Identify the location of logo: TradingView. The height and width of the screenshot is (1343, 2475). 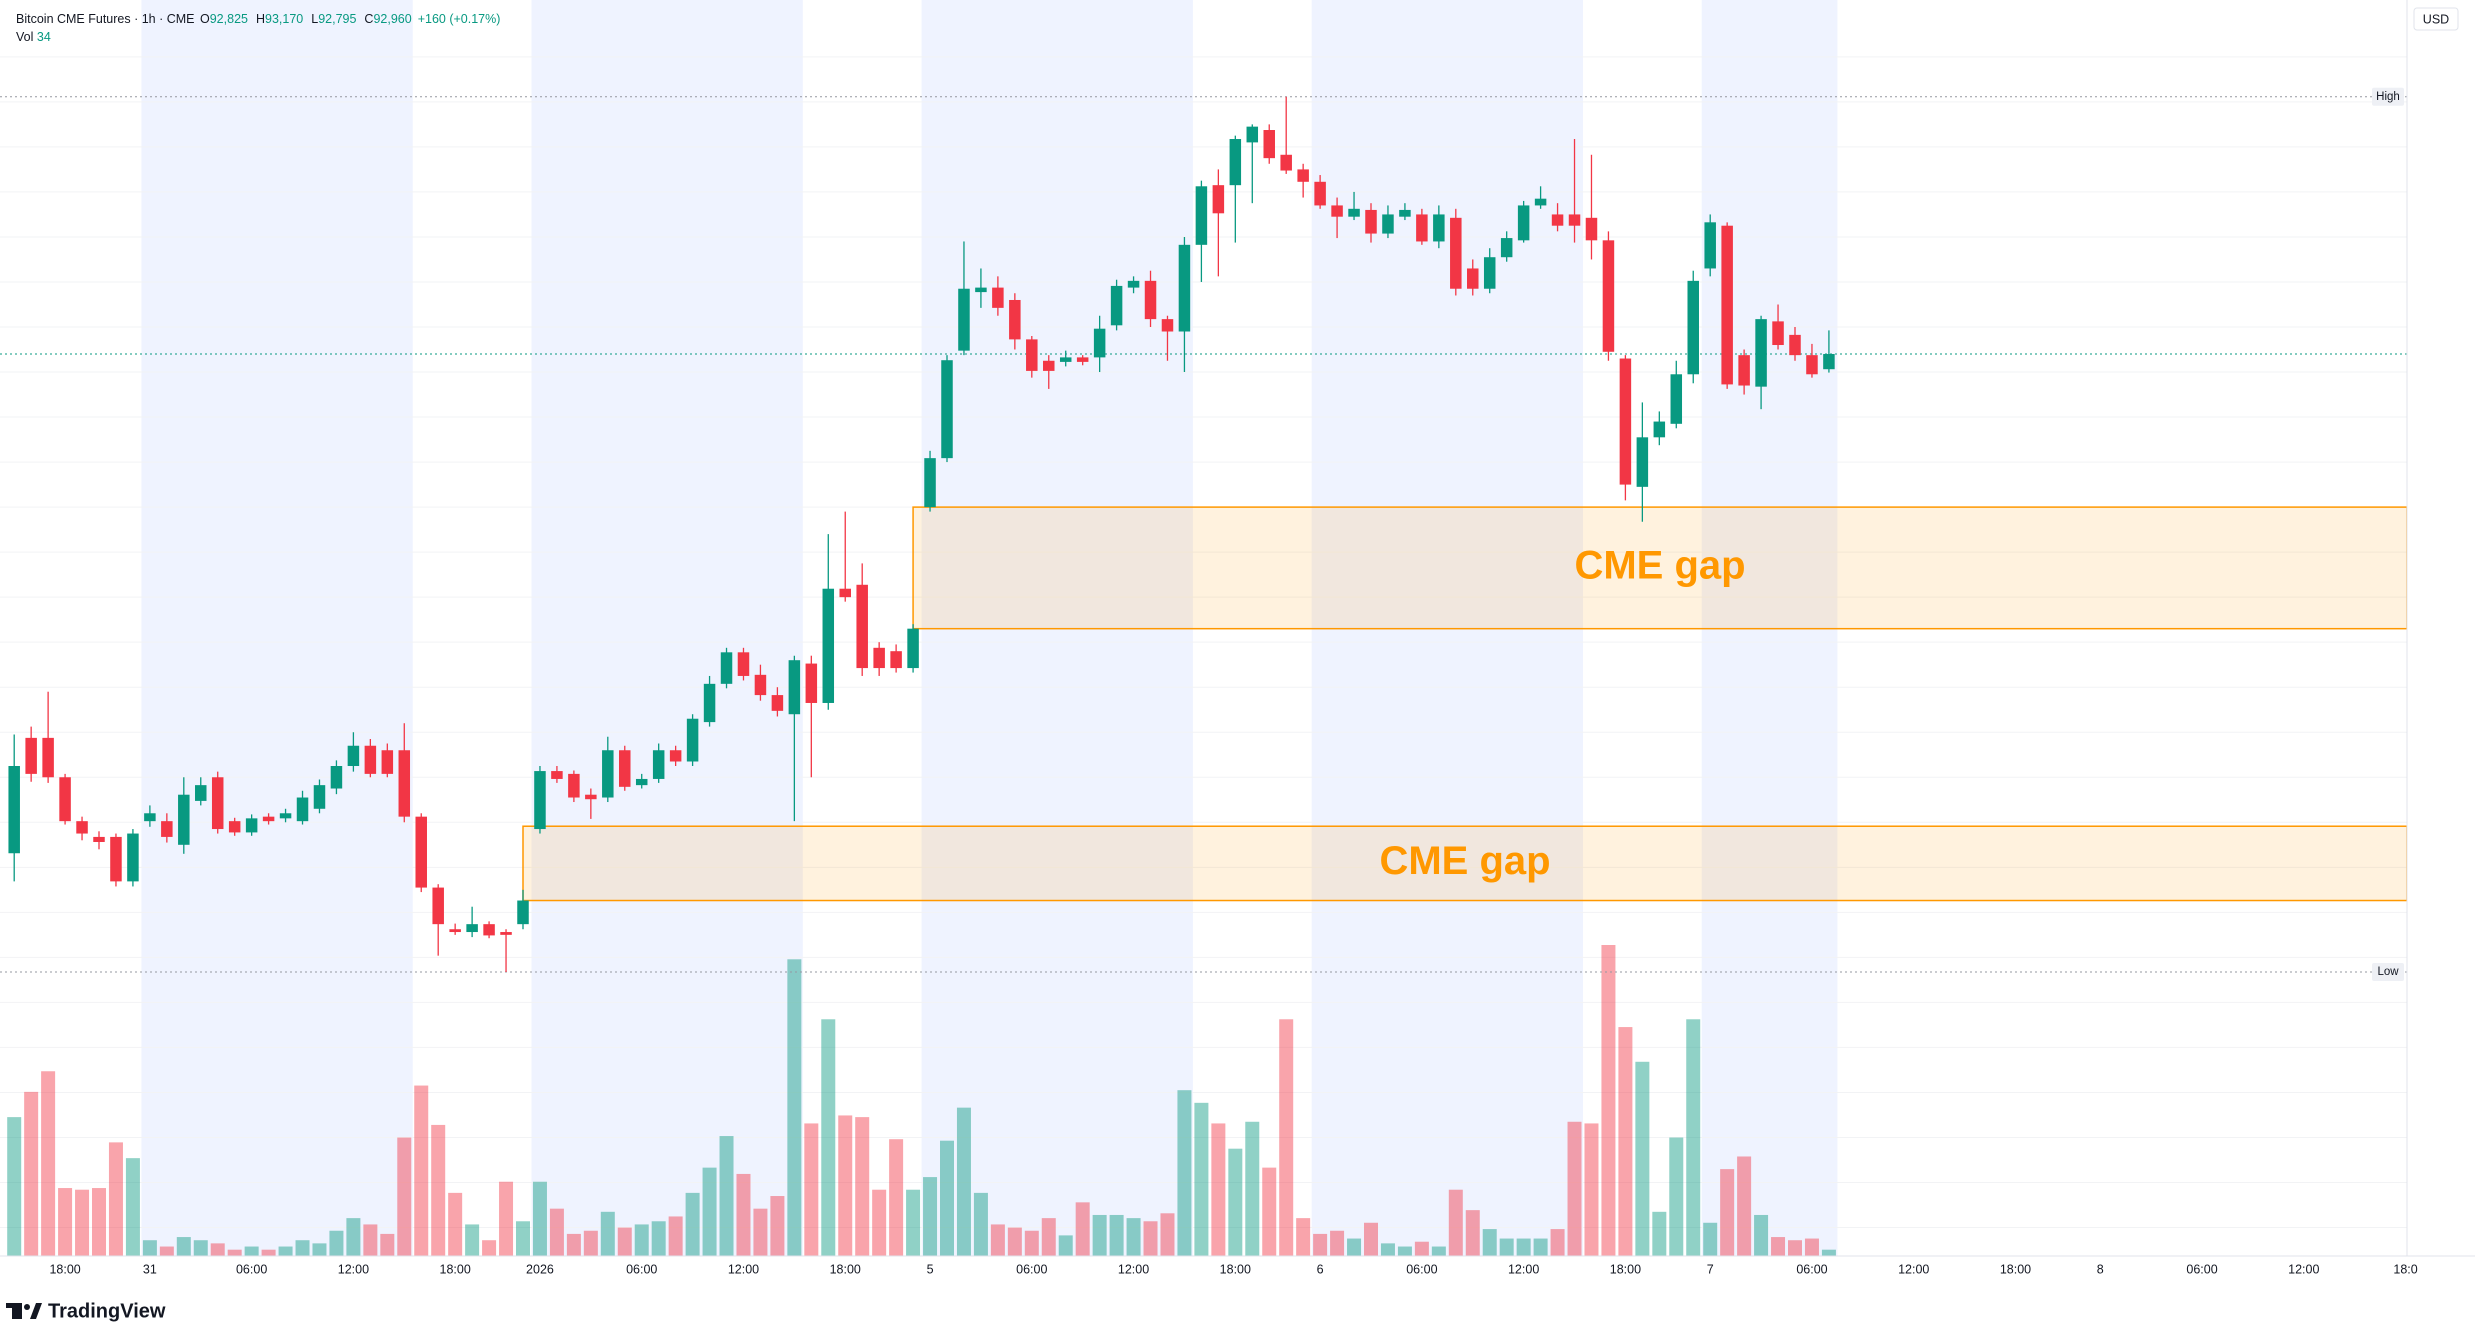
(86, 1311).